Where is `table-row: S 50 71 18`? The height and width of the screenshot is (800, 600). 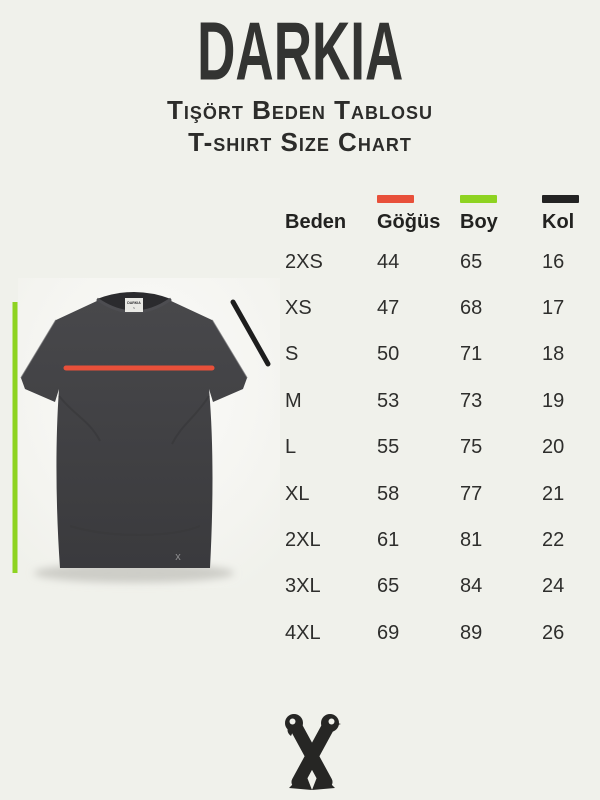
table-row: S 50 71 18 is located at coordinates (436, 355).